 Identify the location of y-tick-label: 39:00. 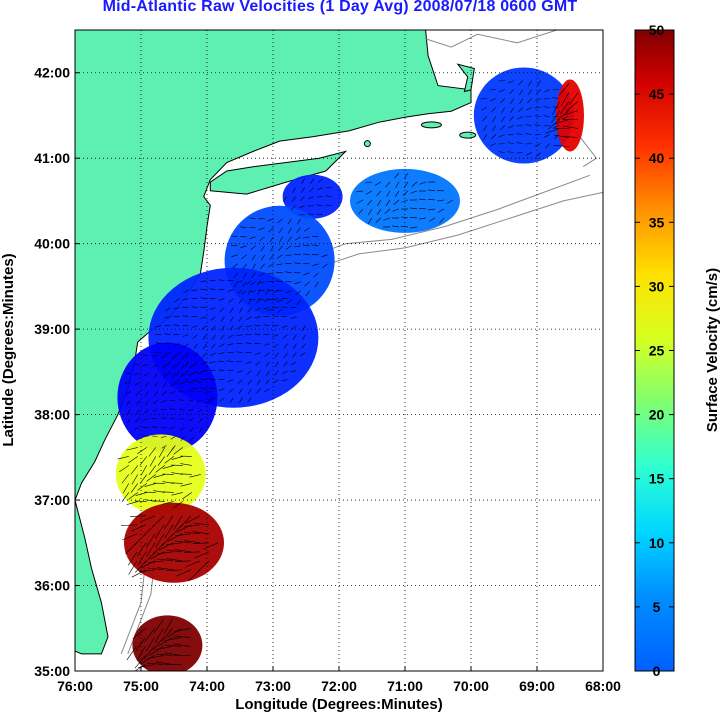
(52, 329).